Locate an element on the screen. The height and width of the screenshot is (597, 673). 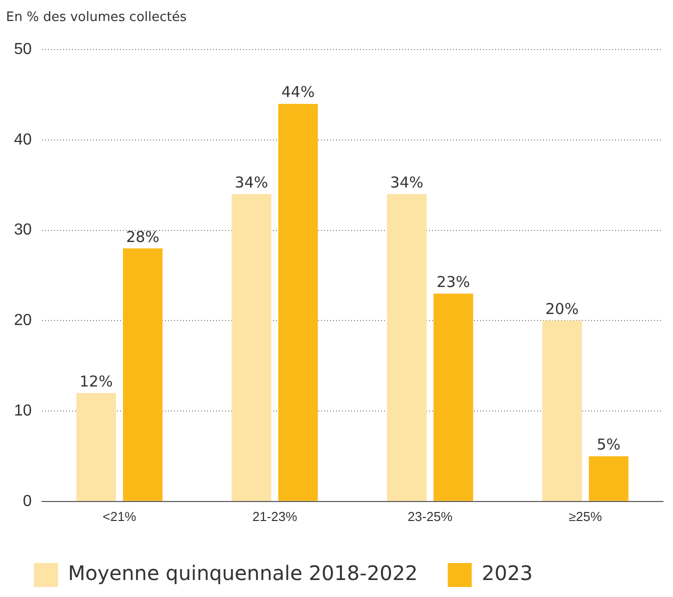
x-tick-label: <21% is located at coordinates (119, 516).